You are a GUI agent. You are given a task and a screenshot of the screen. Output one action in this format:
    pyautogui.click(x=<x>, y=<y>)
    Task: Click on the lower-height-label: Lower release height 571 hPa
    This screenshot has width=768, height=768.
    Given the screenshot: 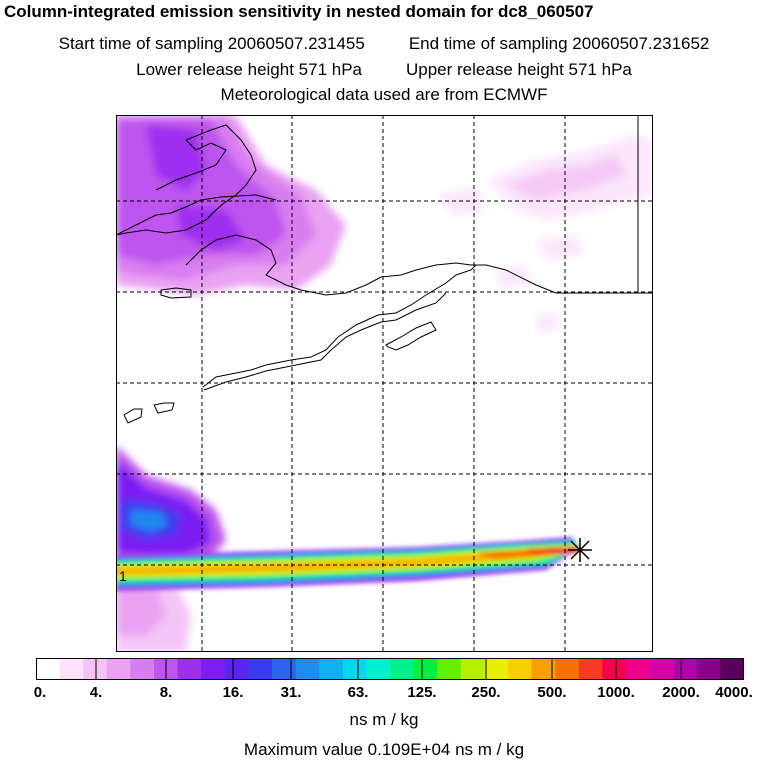 What is the action you would take?
    pyautogui.click(x=249, y=69)
    